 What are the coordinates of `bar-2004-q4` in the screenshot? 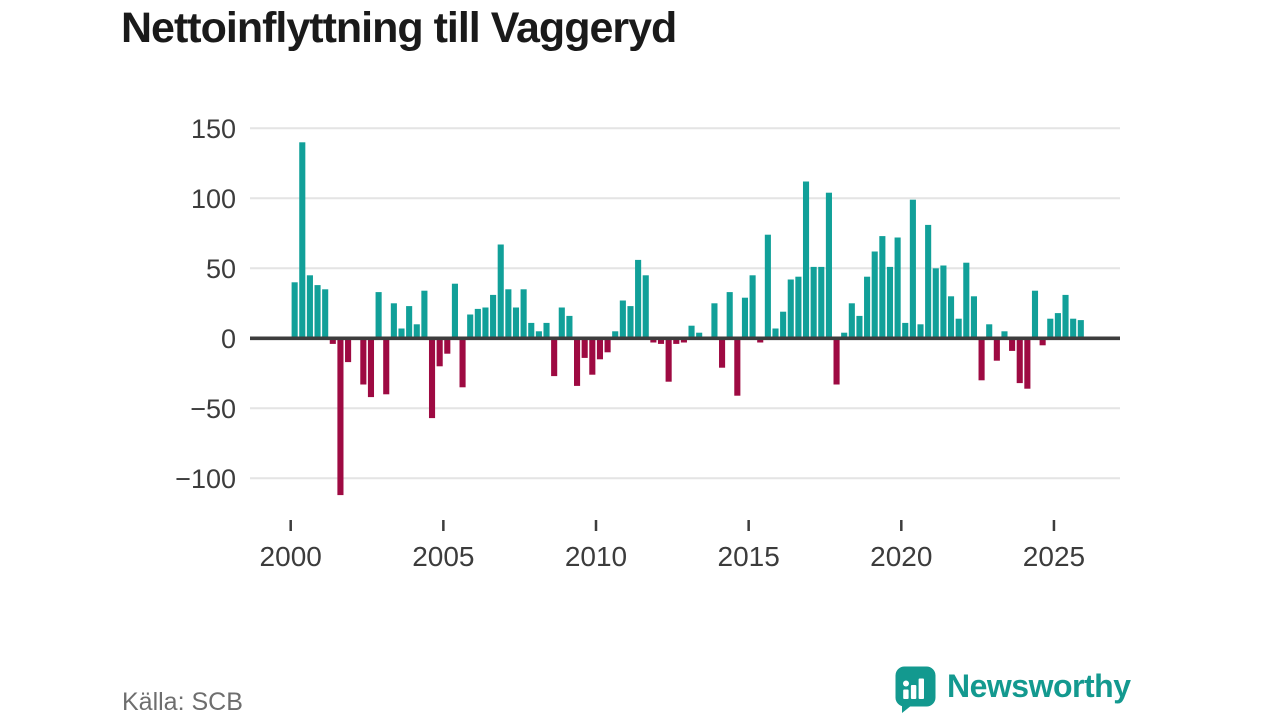 It's located at (439, 352).